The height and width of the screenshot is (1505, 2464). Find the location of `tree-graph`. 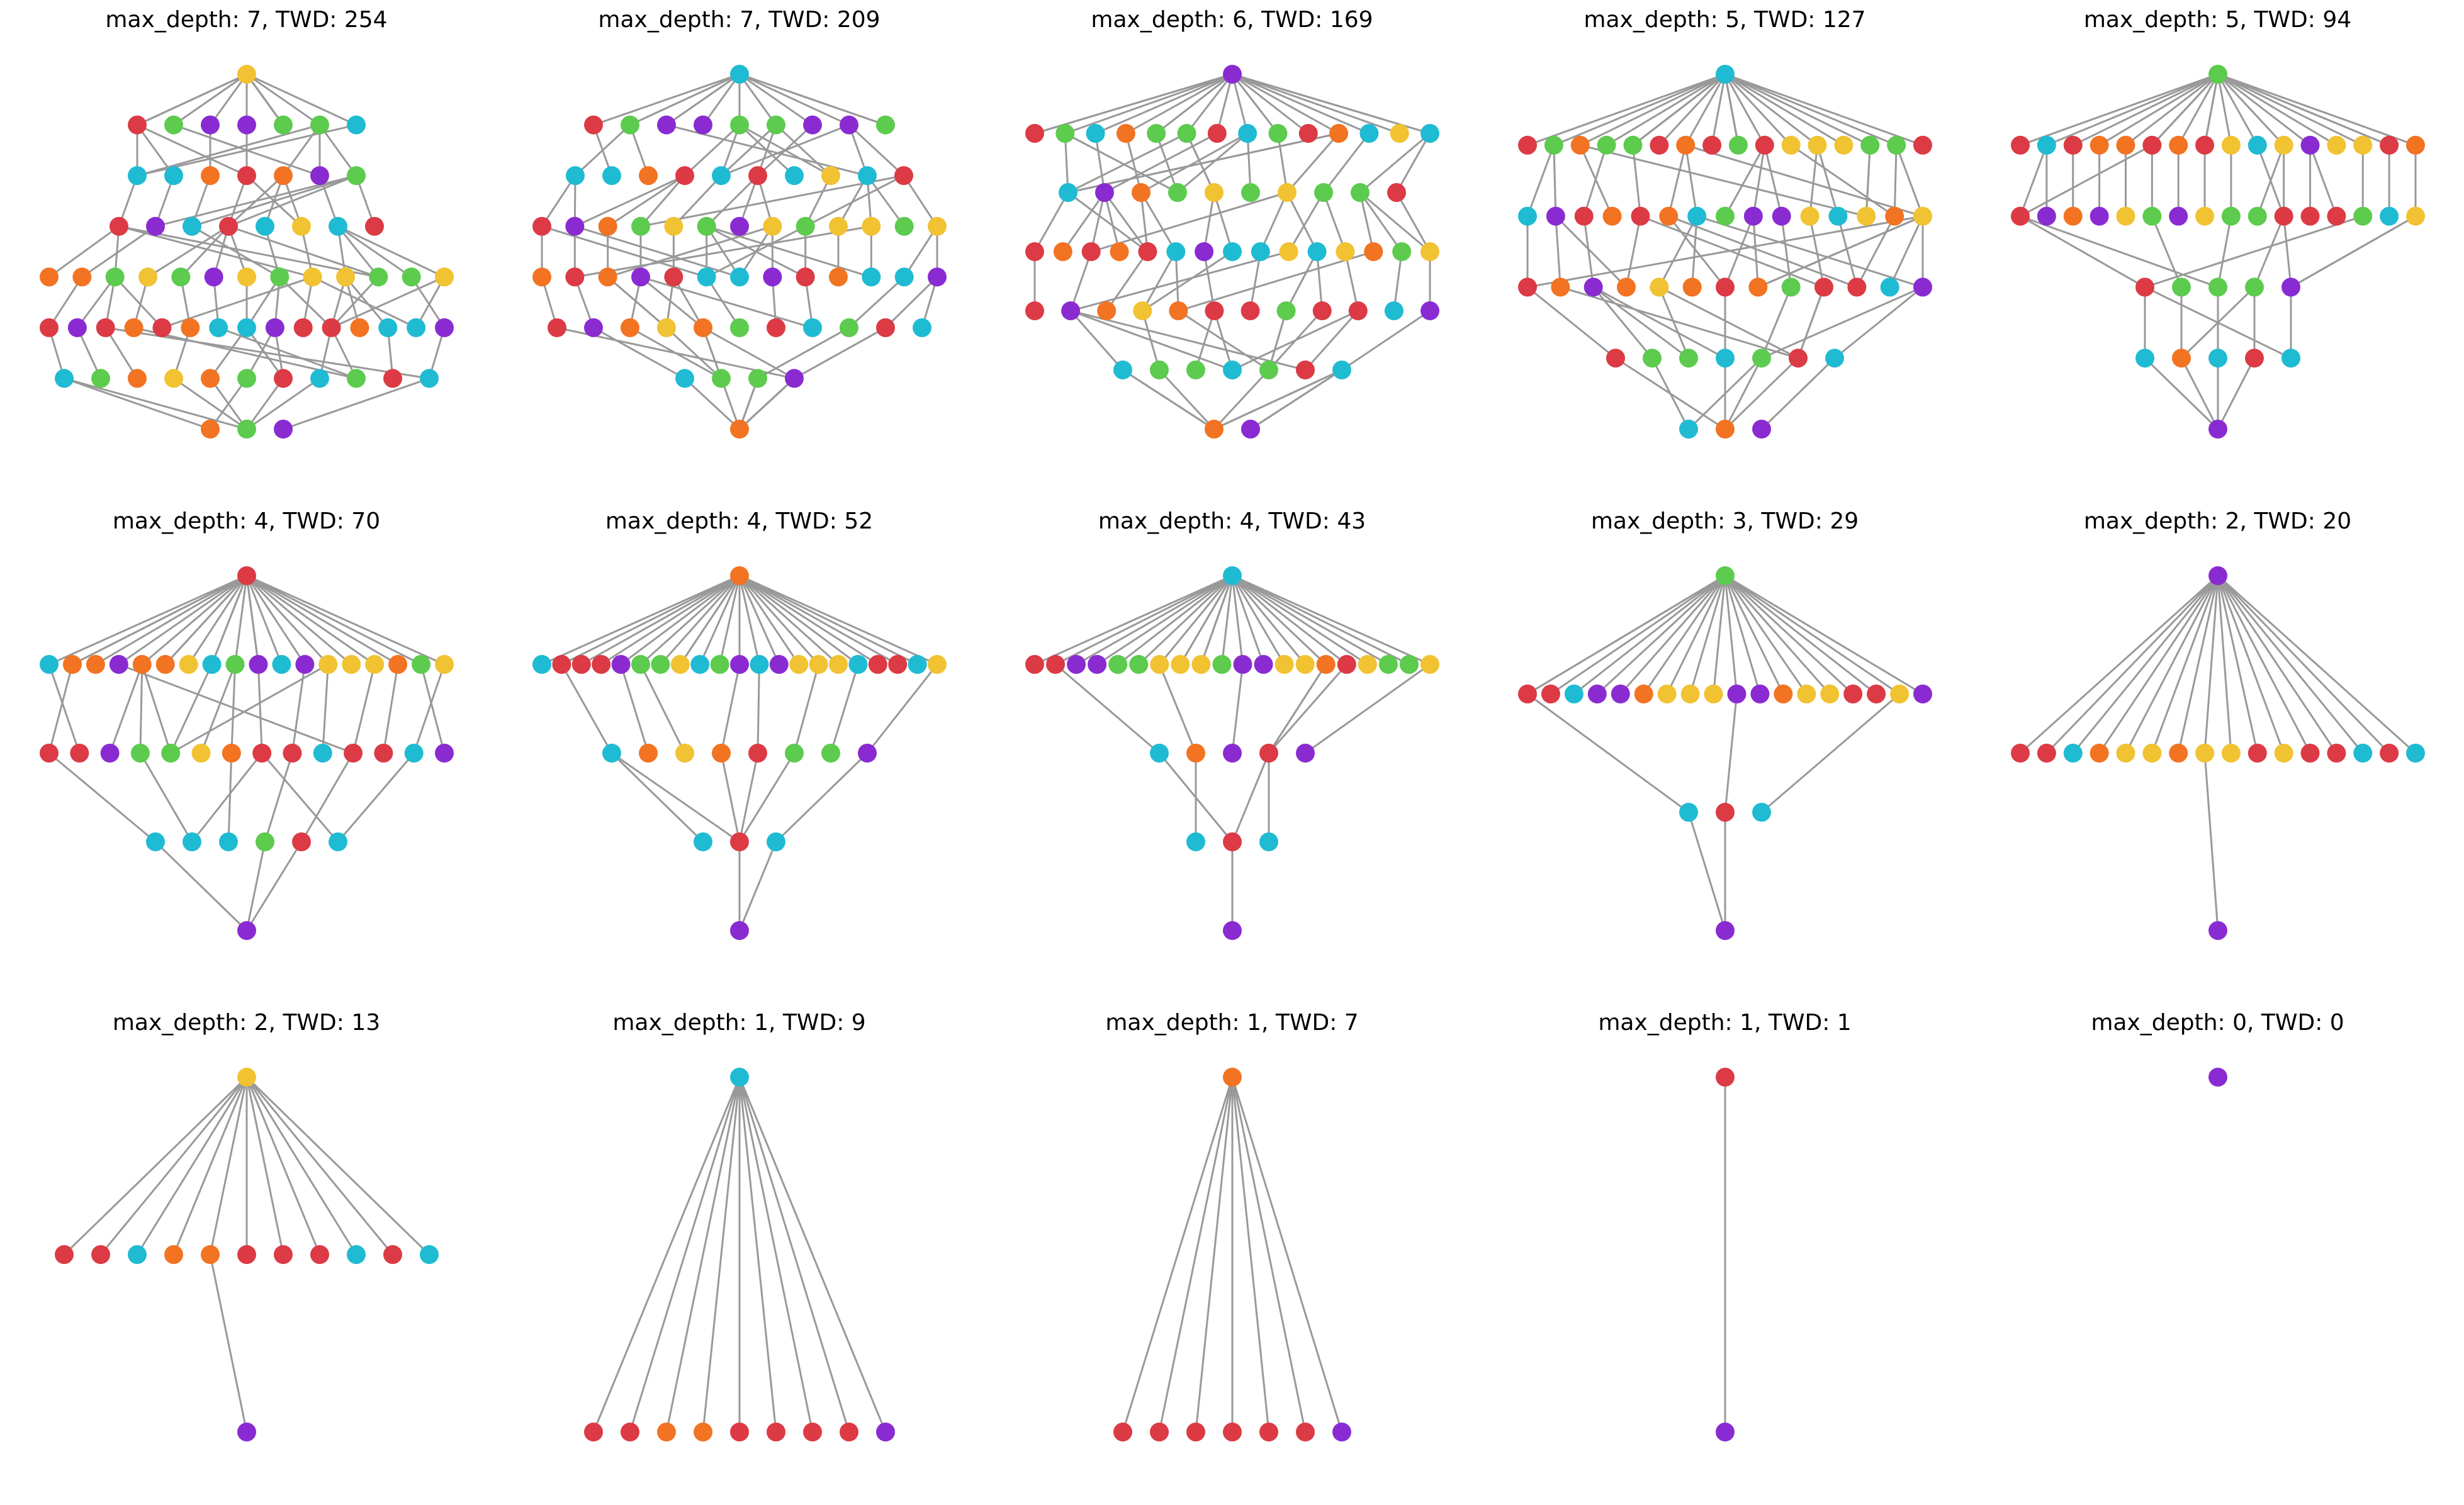

tree-graph is located at coordinates (739, 1254).